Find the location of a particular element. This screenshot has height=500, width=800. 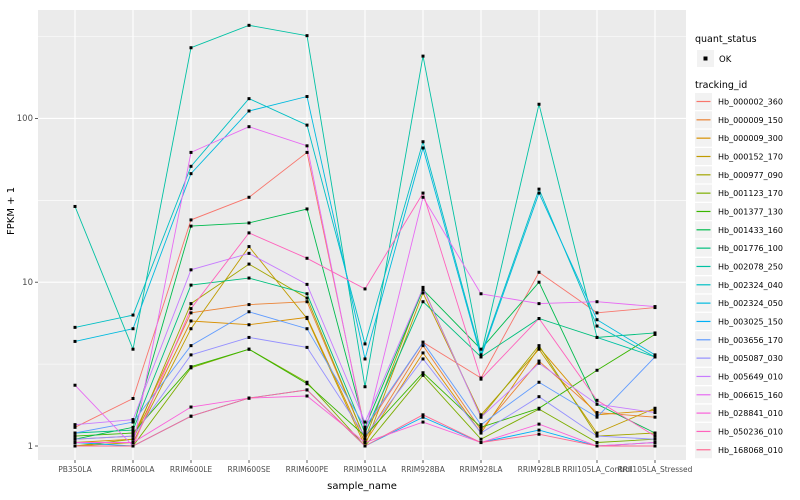

svg-text: Hb_000009_300 is located at coordinates (750, 138).